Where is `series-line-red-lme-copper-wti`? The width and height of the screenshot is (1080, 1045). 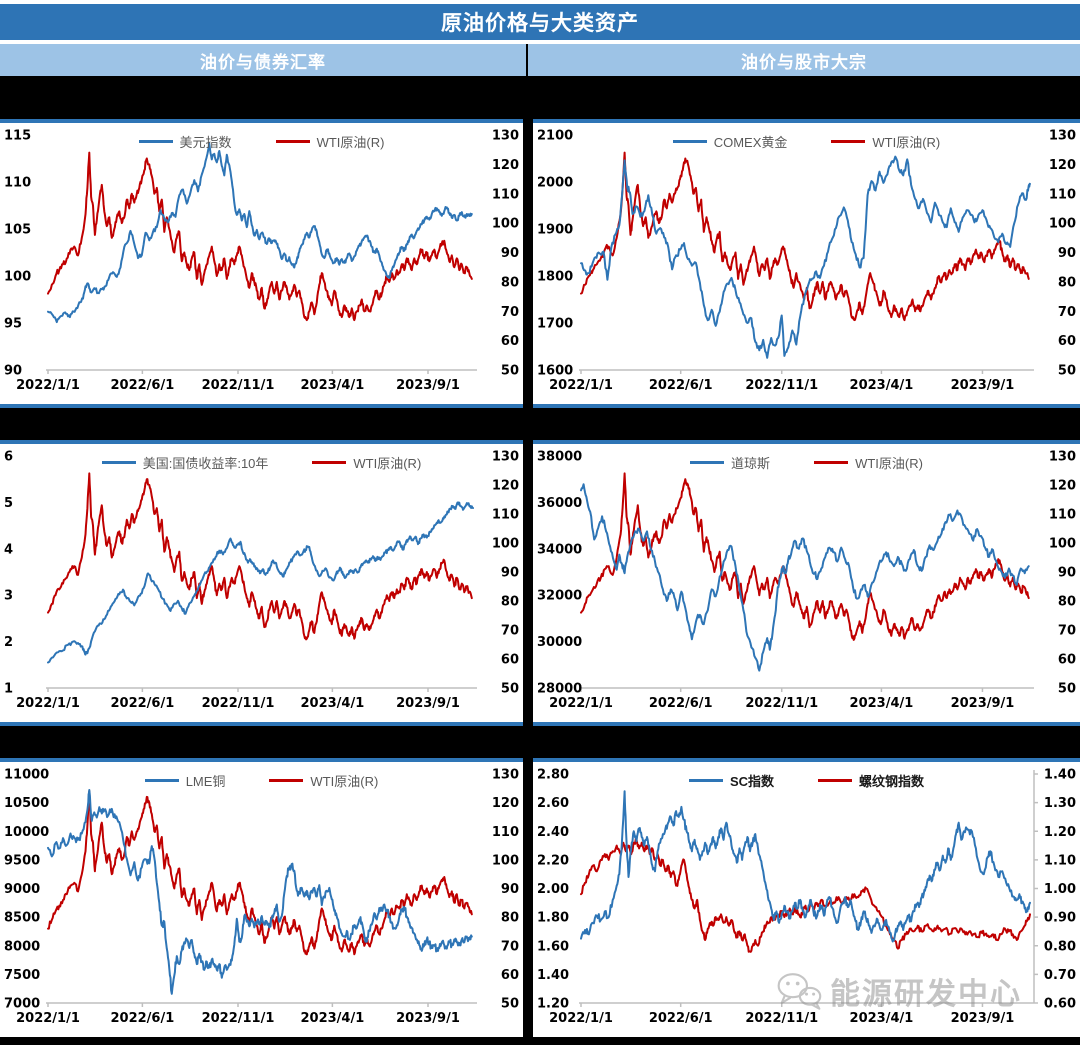
series-line-red-lme-copper-wti is located at coordinates (260, 873).